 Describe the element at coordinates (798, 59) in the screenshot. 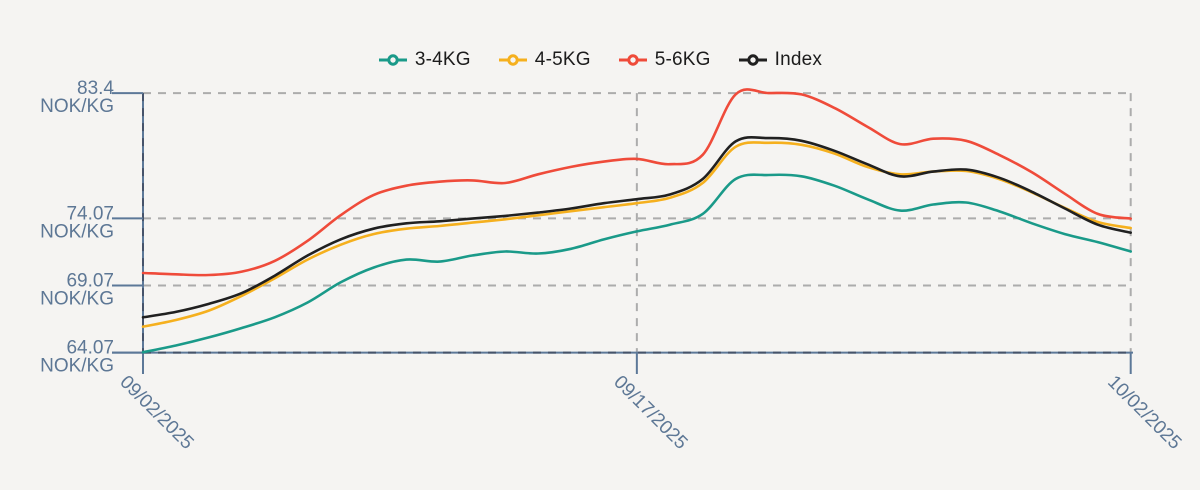

I see `legend-label: Index` at that location.